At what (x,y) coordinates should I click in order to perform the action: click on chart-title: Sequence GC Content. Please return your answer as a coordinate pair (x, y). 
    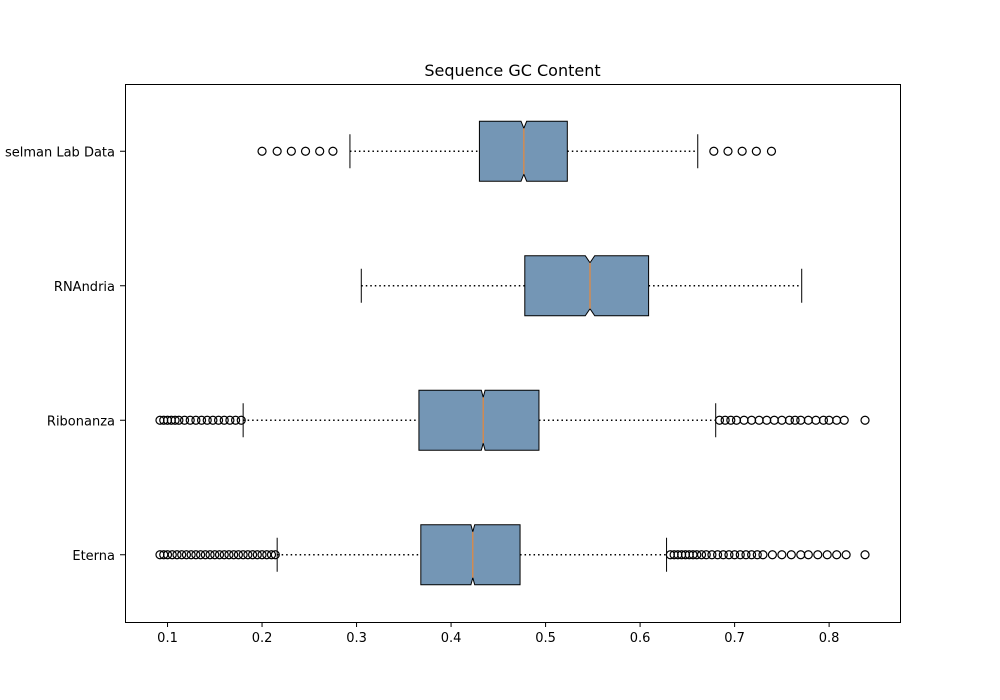
    Looking at the image, I should click on (512, 70).